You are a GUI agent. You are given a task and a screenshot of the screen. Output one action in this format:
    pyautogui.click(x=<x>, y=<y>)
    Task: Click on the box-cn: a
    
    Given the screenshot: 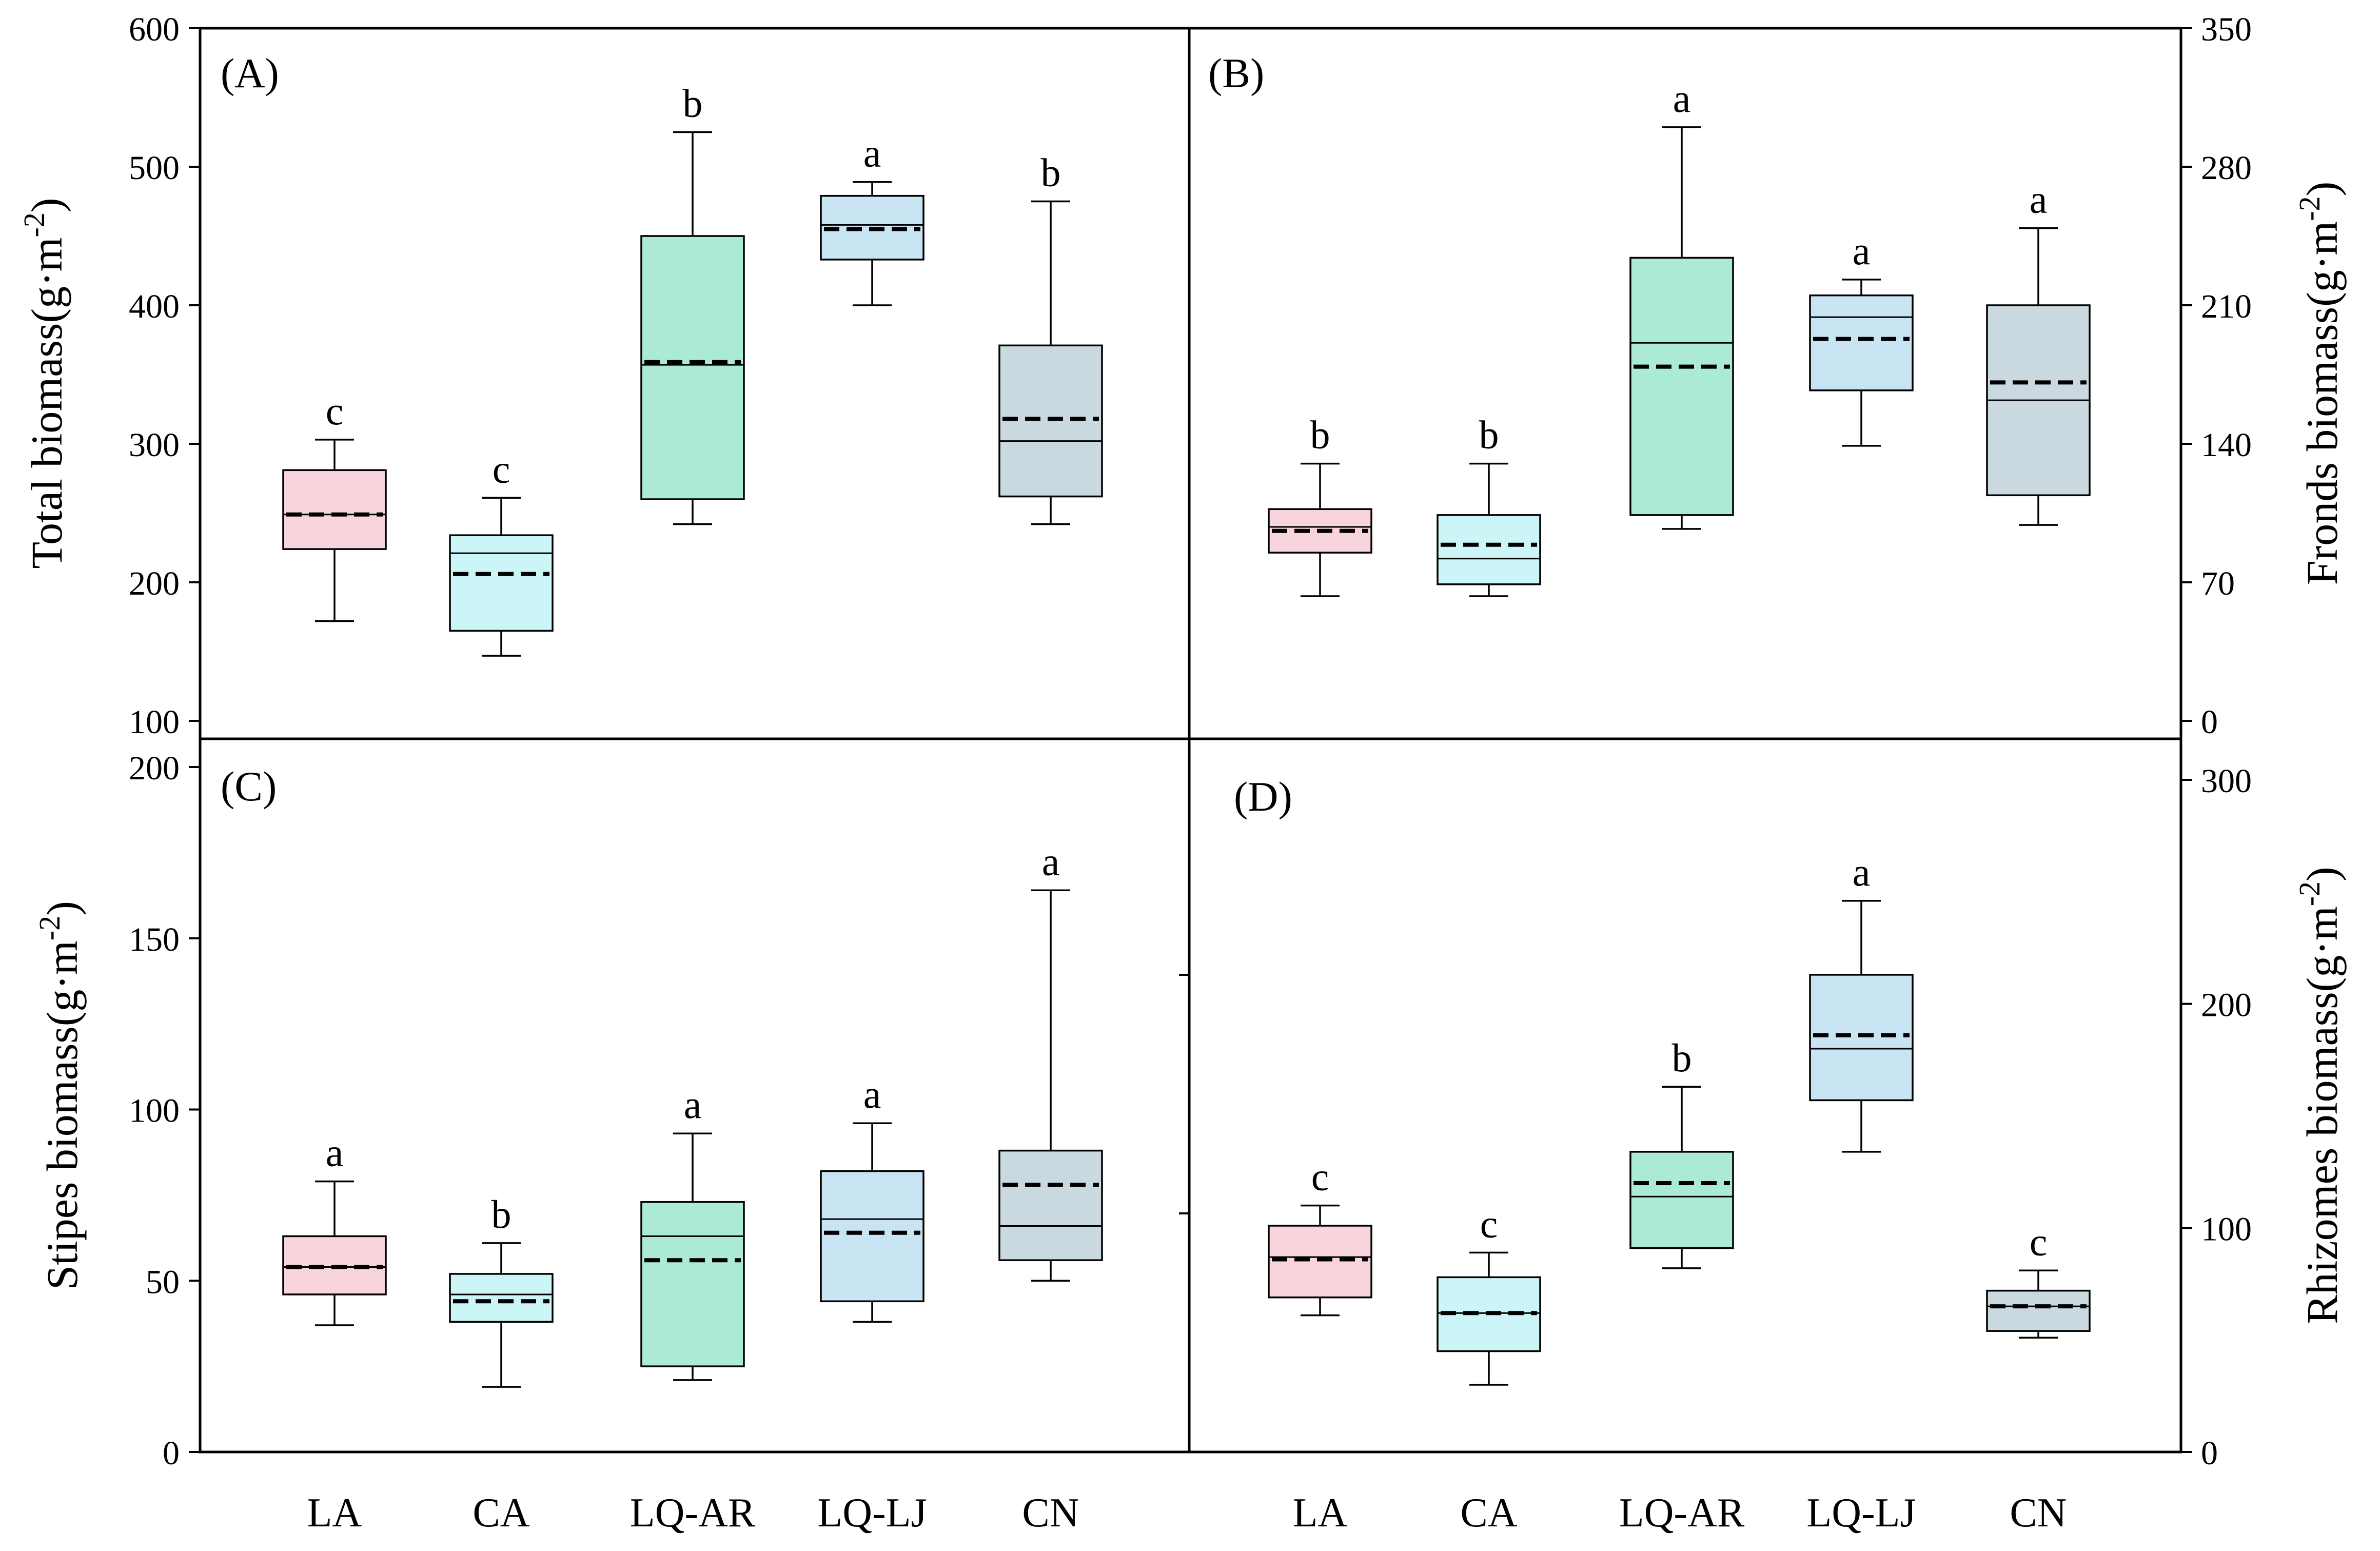 What is the action you would take?
    pyautogui.click(x=2038, y=351)
    